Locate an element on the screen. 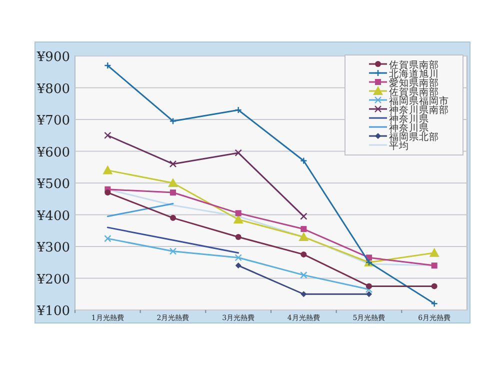 The width and height of the screenshot is (500, 375). y-tick-label: ¥900 is located at coordinates (53, 57).